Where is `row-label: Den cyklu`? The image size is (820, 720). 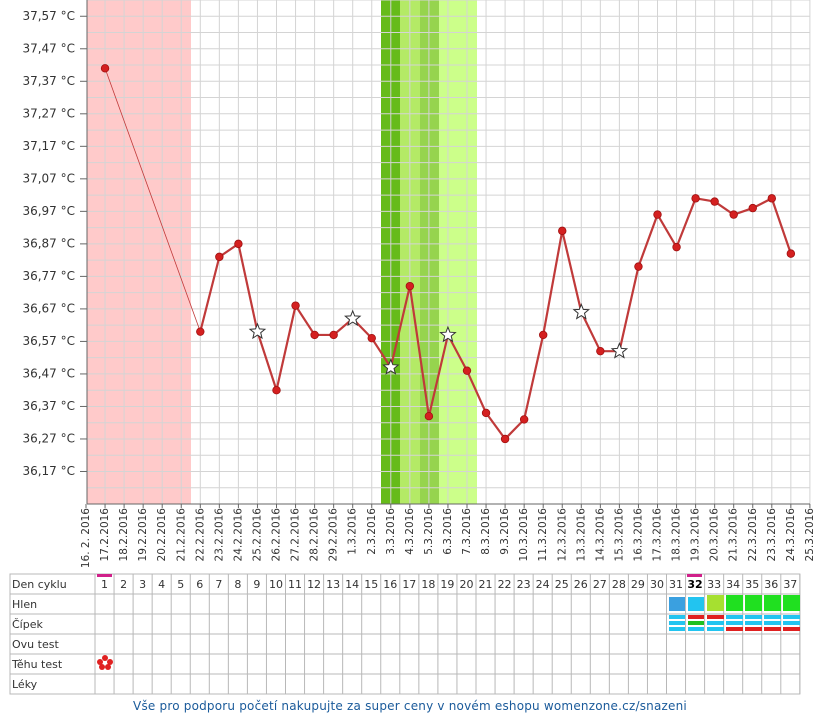 row-label: Den cyklu is located at coordinates (39, 584).